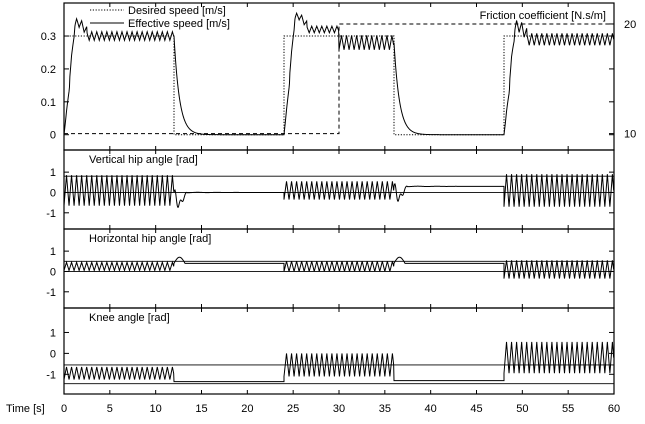 The image size is (645, 424). I want to click on y-tick-label: 0.1, so click(48, 103).